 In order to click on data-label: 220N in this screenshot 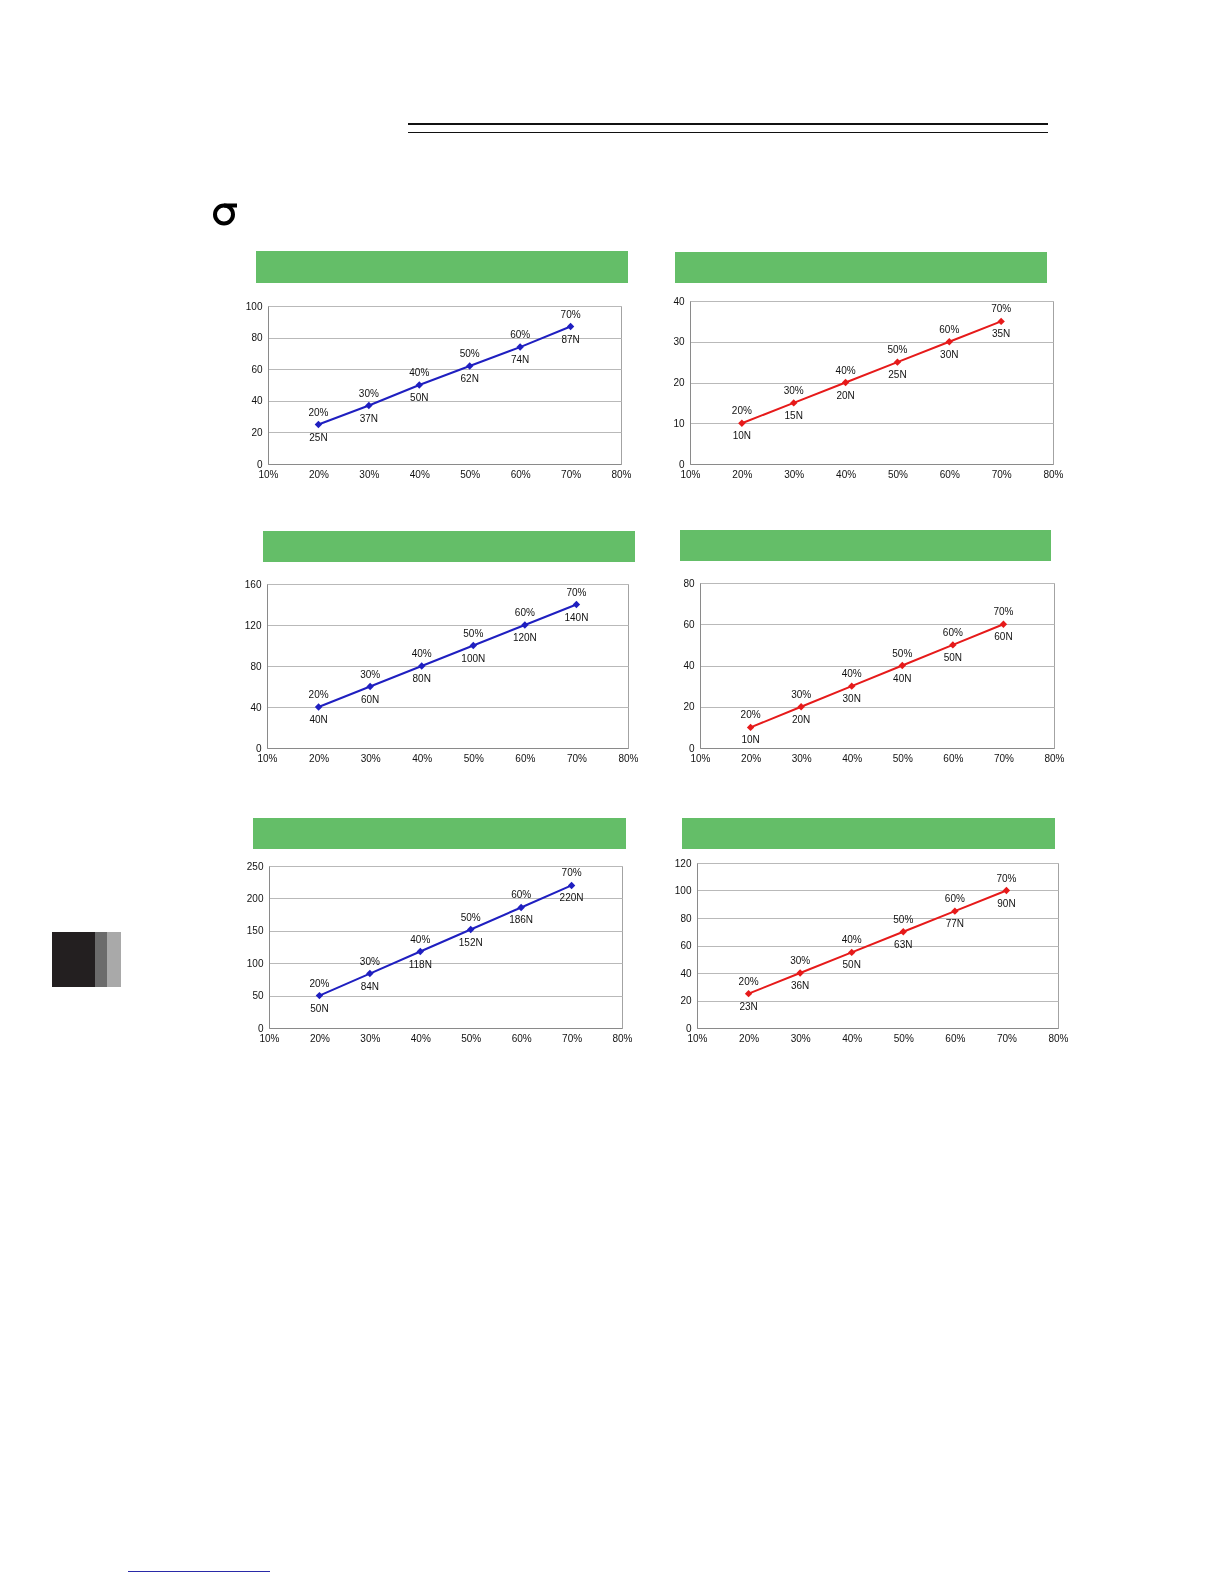, I will do `click(571, 898)`.